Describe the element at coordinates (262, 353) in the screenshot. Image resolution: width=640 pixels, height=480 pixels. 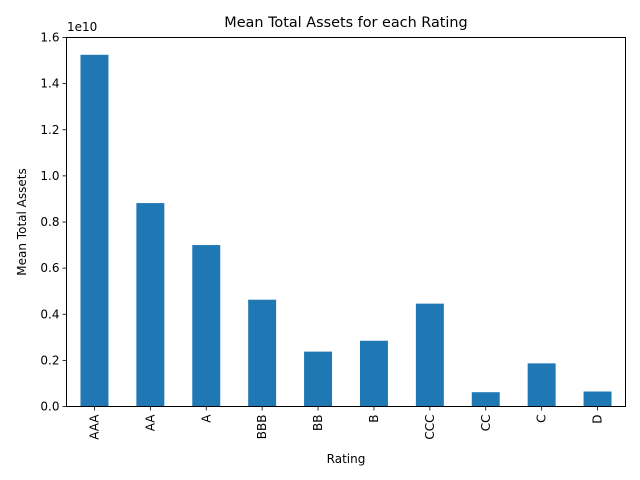
I see `bar-bbb` at that location.